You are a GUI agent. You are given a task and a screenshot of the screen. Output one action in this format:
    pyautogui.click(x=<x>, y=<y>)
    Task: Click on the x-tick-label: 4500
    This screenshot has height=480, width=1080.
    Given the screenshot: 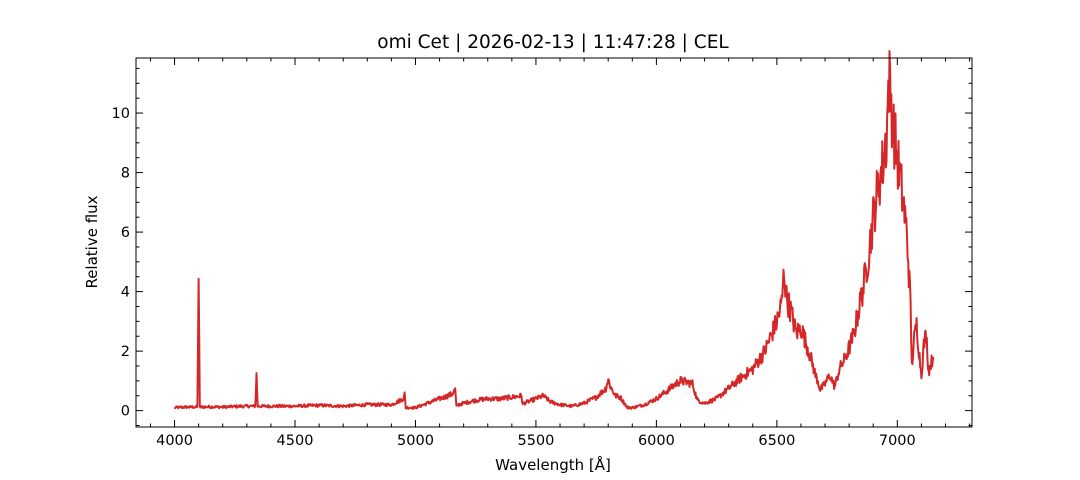 What is the action you would take?
    pyautogui.click(x=295, y=441)
    